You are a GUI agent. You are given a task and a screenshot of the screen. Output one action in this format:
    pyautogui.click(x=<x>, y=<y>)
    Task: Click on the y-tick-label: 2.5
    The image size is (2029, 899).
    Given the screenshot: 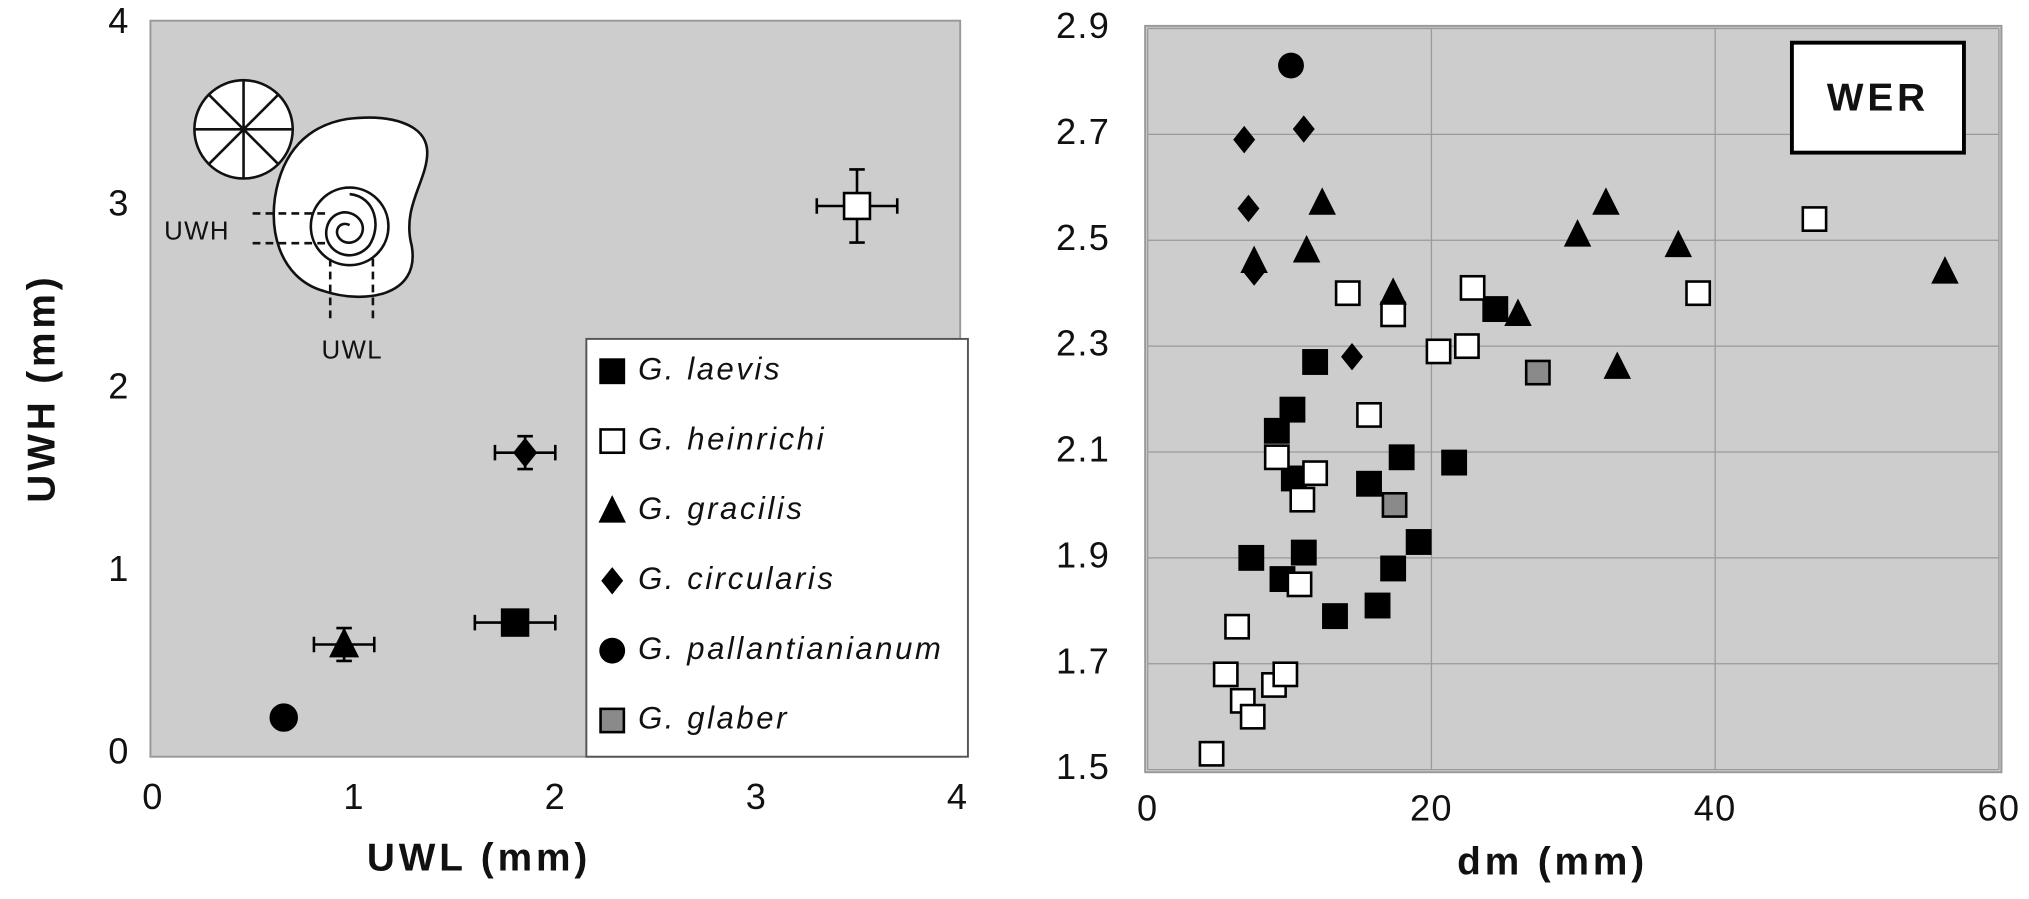 What is the action you would take?
    pyautogui.click(x=1083, y=237)
    